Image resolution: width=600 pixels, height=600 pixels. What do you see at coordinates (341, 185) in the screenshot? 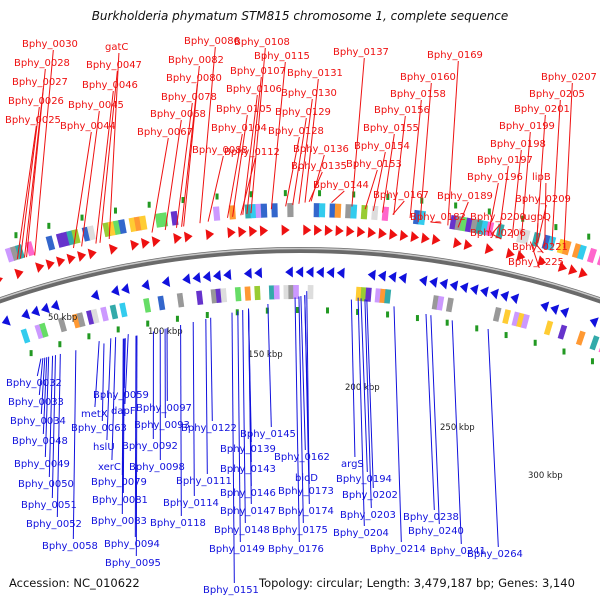
I see `gene-label: Bphy_0144` at bounding box center [341, 185].